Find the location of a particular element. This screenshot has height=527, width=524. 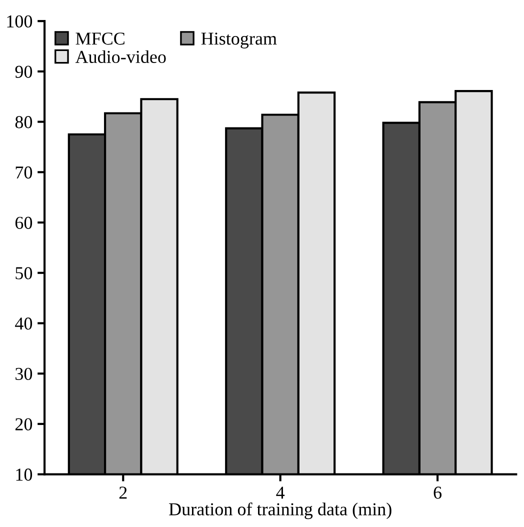

y-tick-label: 70 is located at coordinates (24, 172).